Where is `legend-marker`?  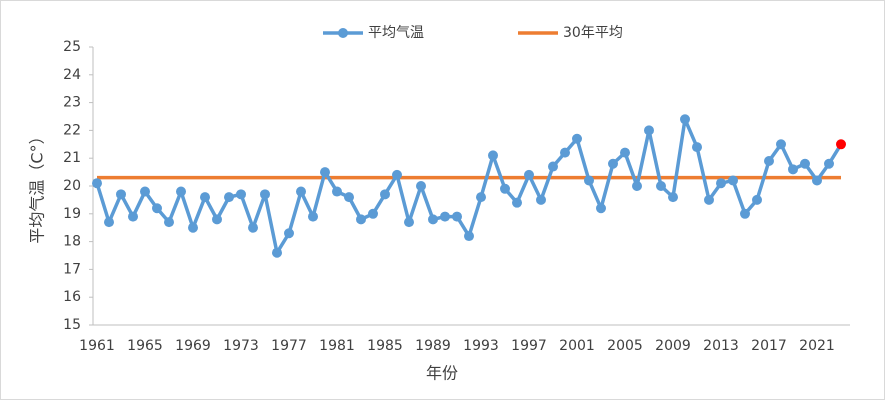
legend-marker is located at coordinates (343, 33).